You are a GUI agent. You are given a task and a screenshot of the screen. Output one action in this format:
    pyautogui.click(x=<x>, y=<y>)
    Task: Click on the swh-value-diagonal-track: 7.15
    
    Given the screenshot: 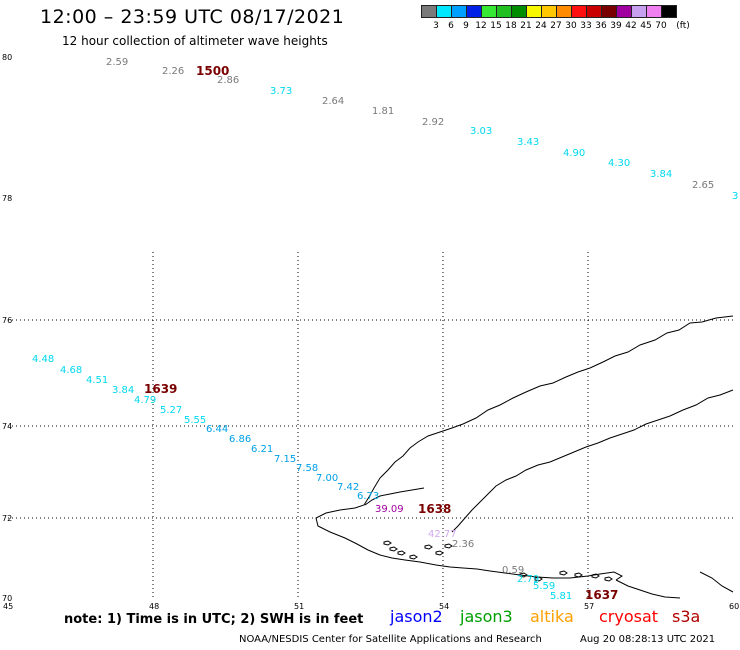 What is the action you would take?
    pyautogui.click(x=285, y=459)
    